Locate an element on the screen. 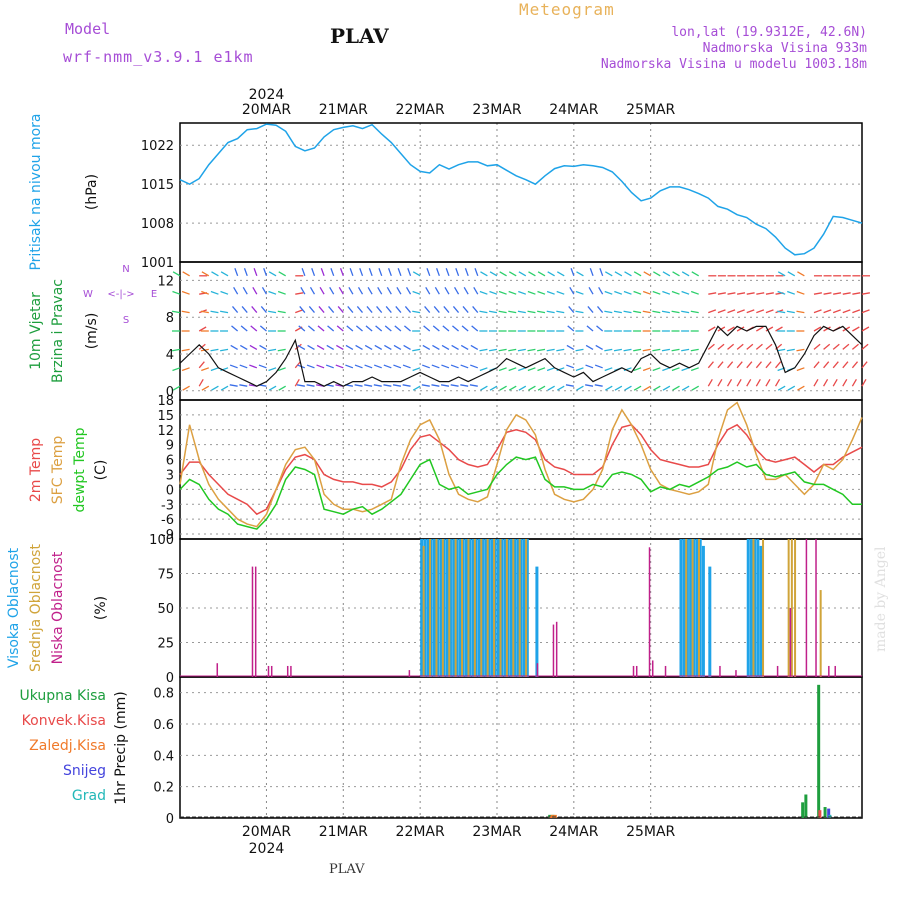 This screenshot has height=900, width=900. y-tick-label: 0 is located at coordinates (170, 490).